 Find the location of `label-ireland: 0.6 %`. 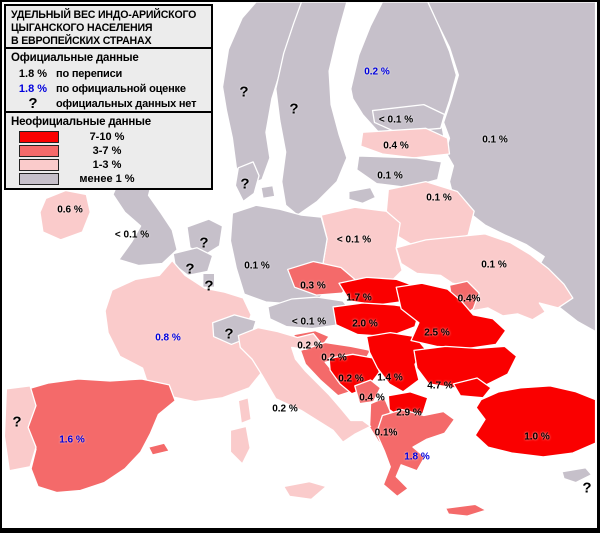

label-ireland: 0.6 % is located at coordinates (70, 210).